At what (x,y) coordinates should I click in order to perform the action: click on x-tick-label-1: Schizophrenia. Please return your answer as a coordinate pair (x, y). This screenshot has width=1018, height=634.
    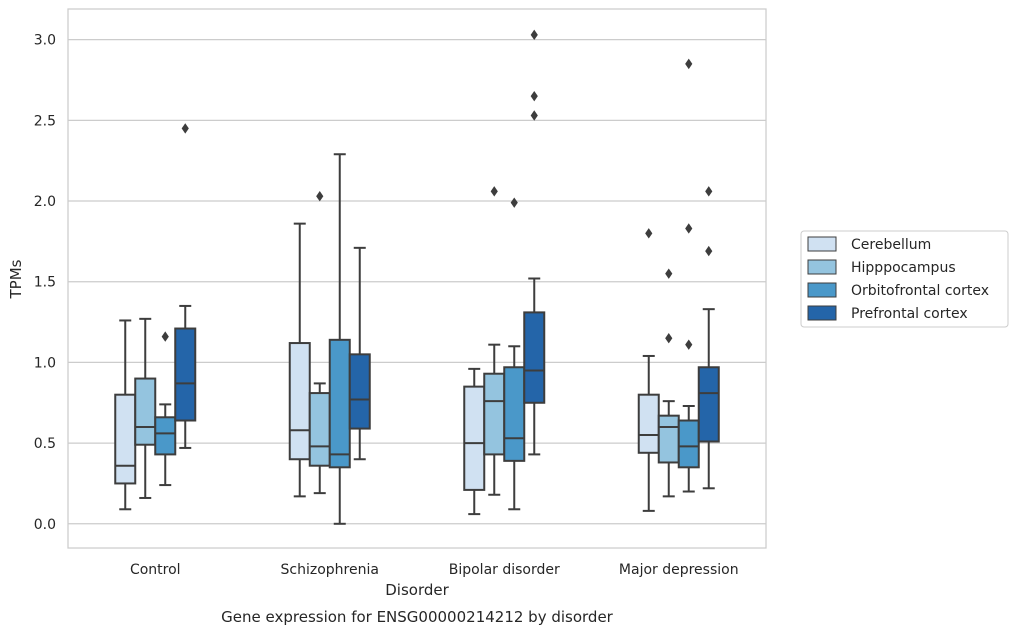
    Looking at the image, I should click on (330, 570).